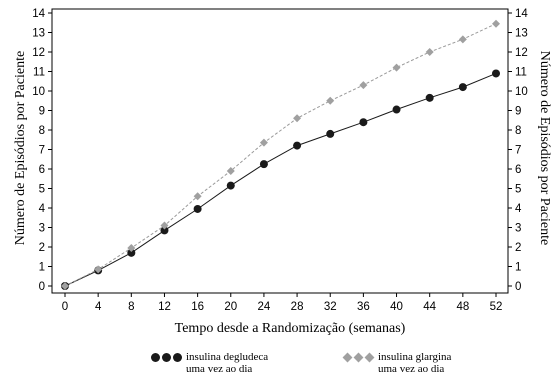 The width and height of the screenshot is (551, 381). What do you see at coordinates (227, 357) in the screenshot?
I see `legend-label-degludeca-line1: insulina degludeca` at bounding box center [227, 357].